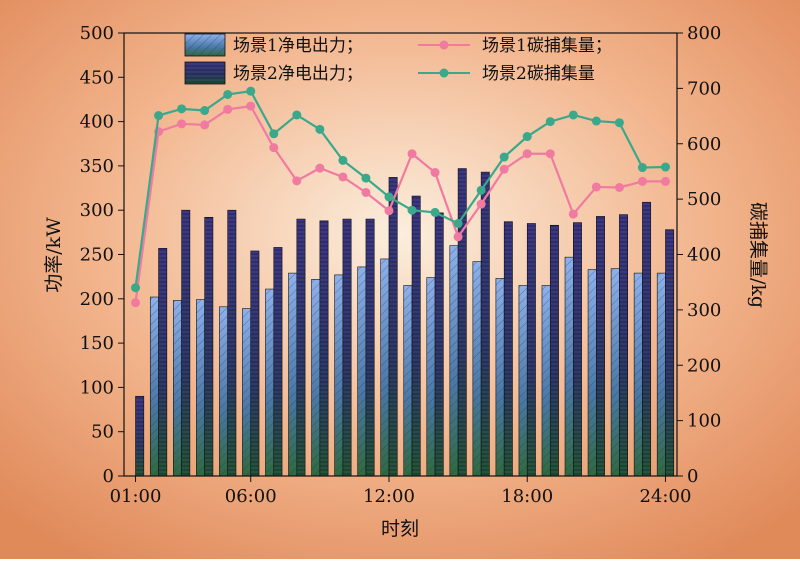 This screenshot has height=563, width=800. I want to click on y-left-tick-label-7: 350, so click(97, 166).